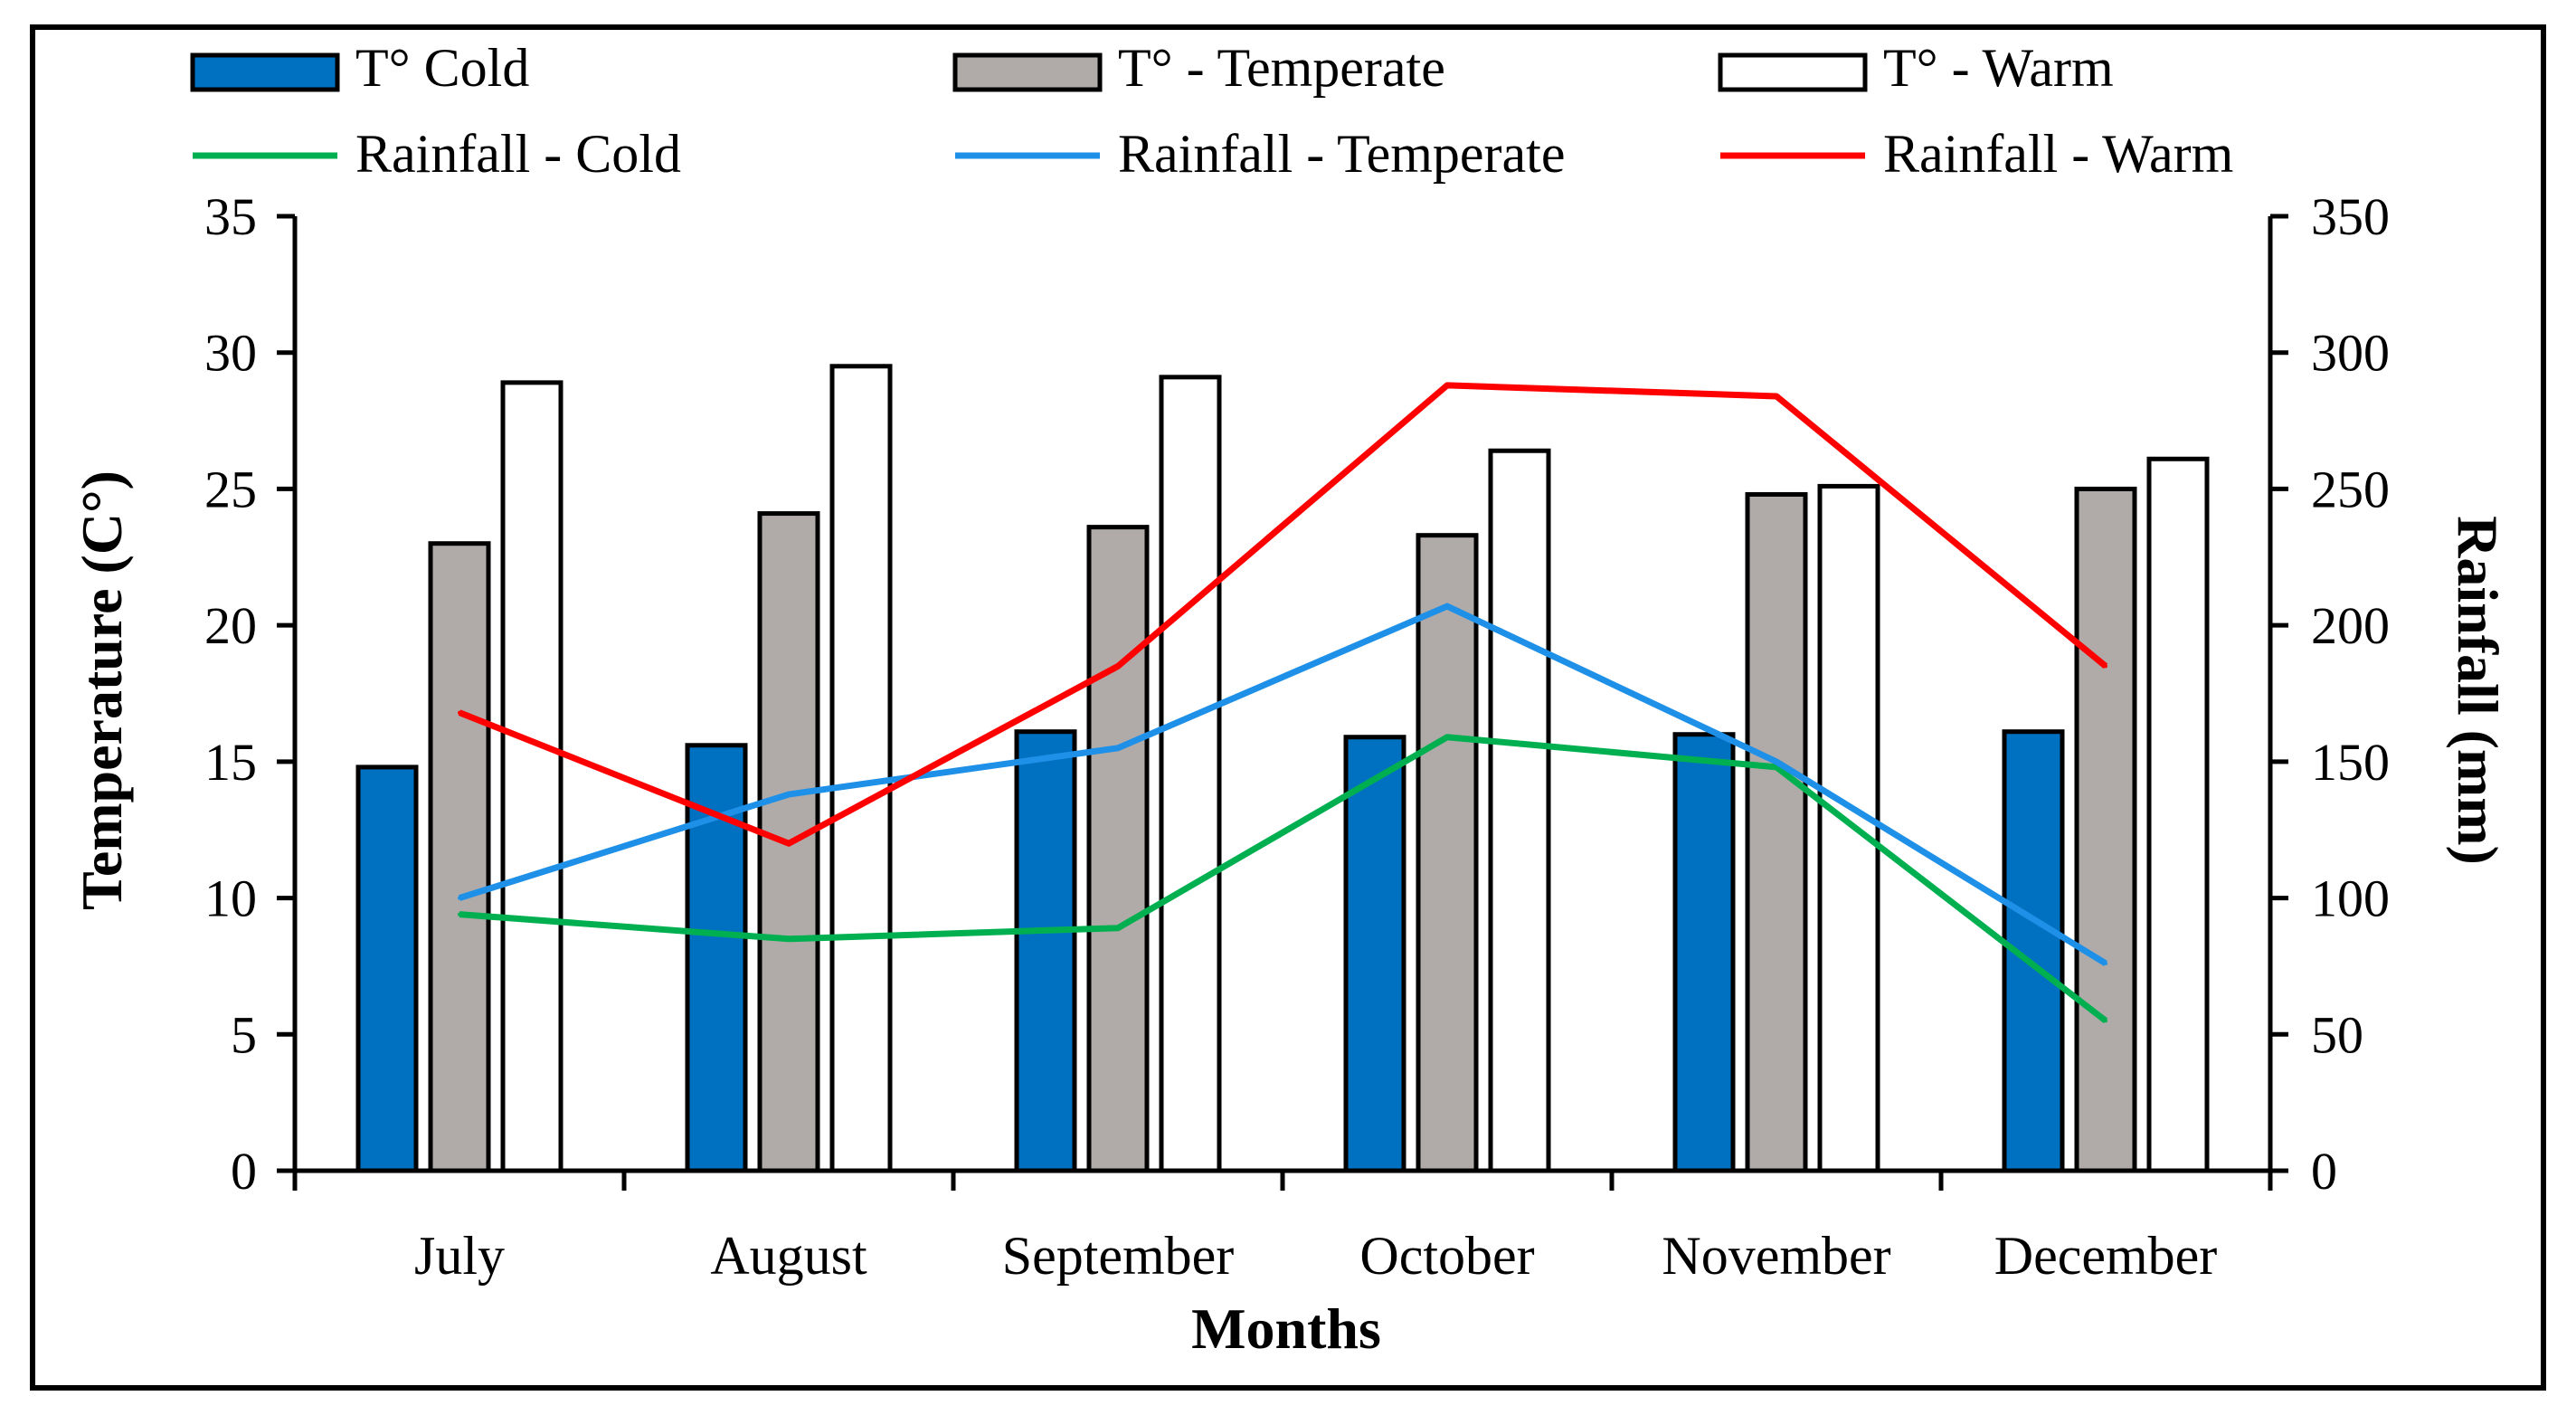 The height and width of the screenshot is (1415, 2576). Describe the element at coordinates (789, 843) in the screenshot. I see `point-rainfall-warm-august` at that location.